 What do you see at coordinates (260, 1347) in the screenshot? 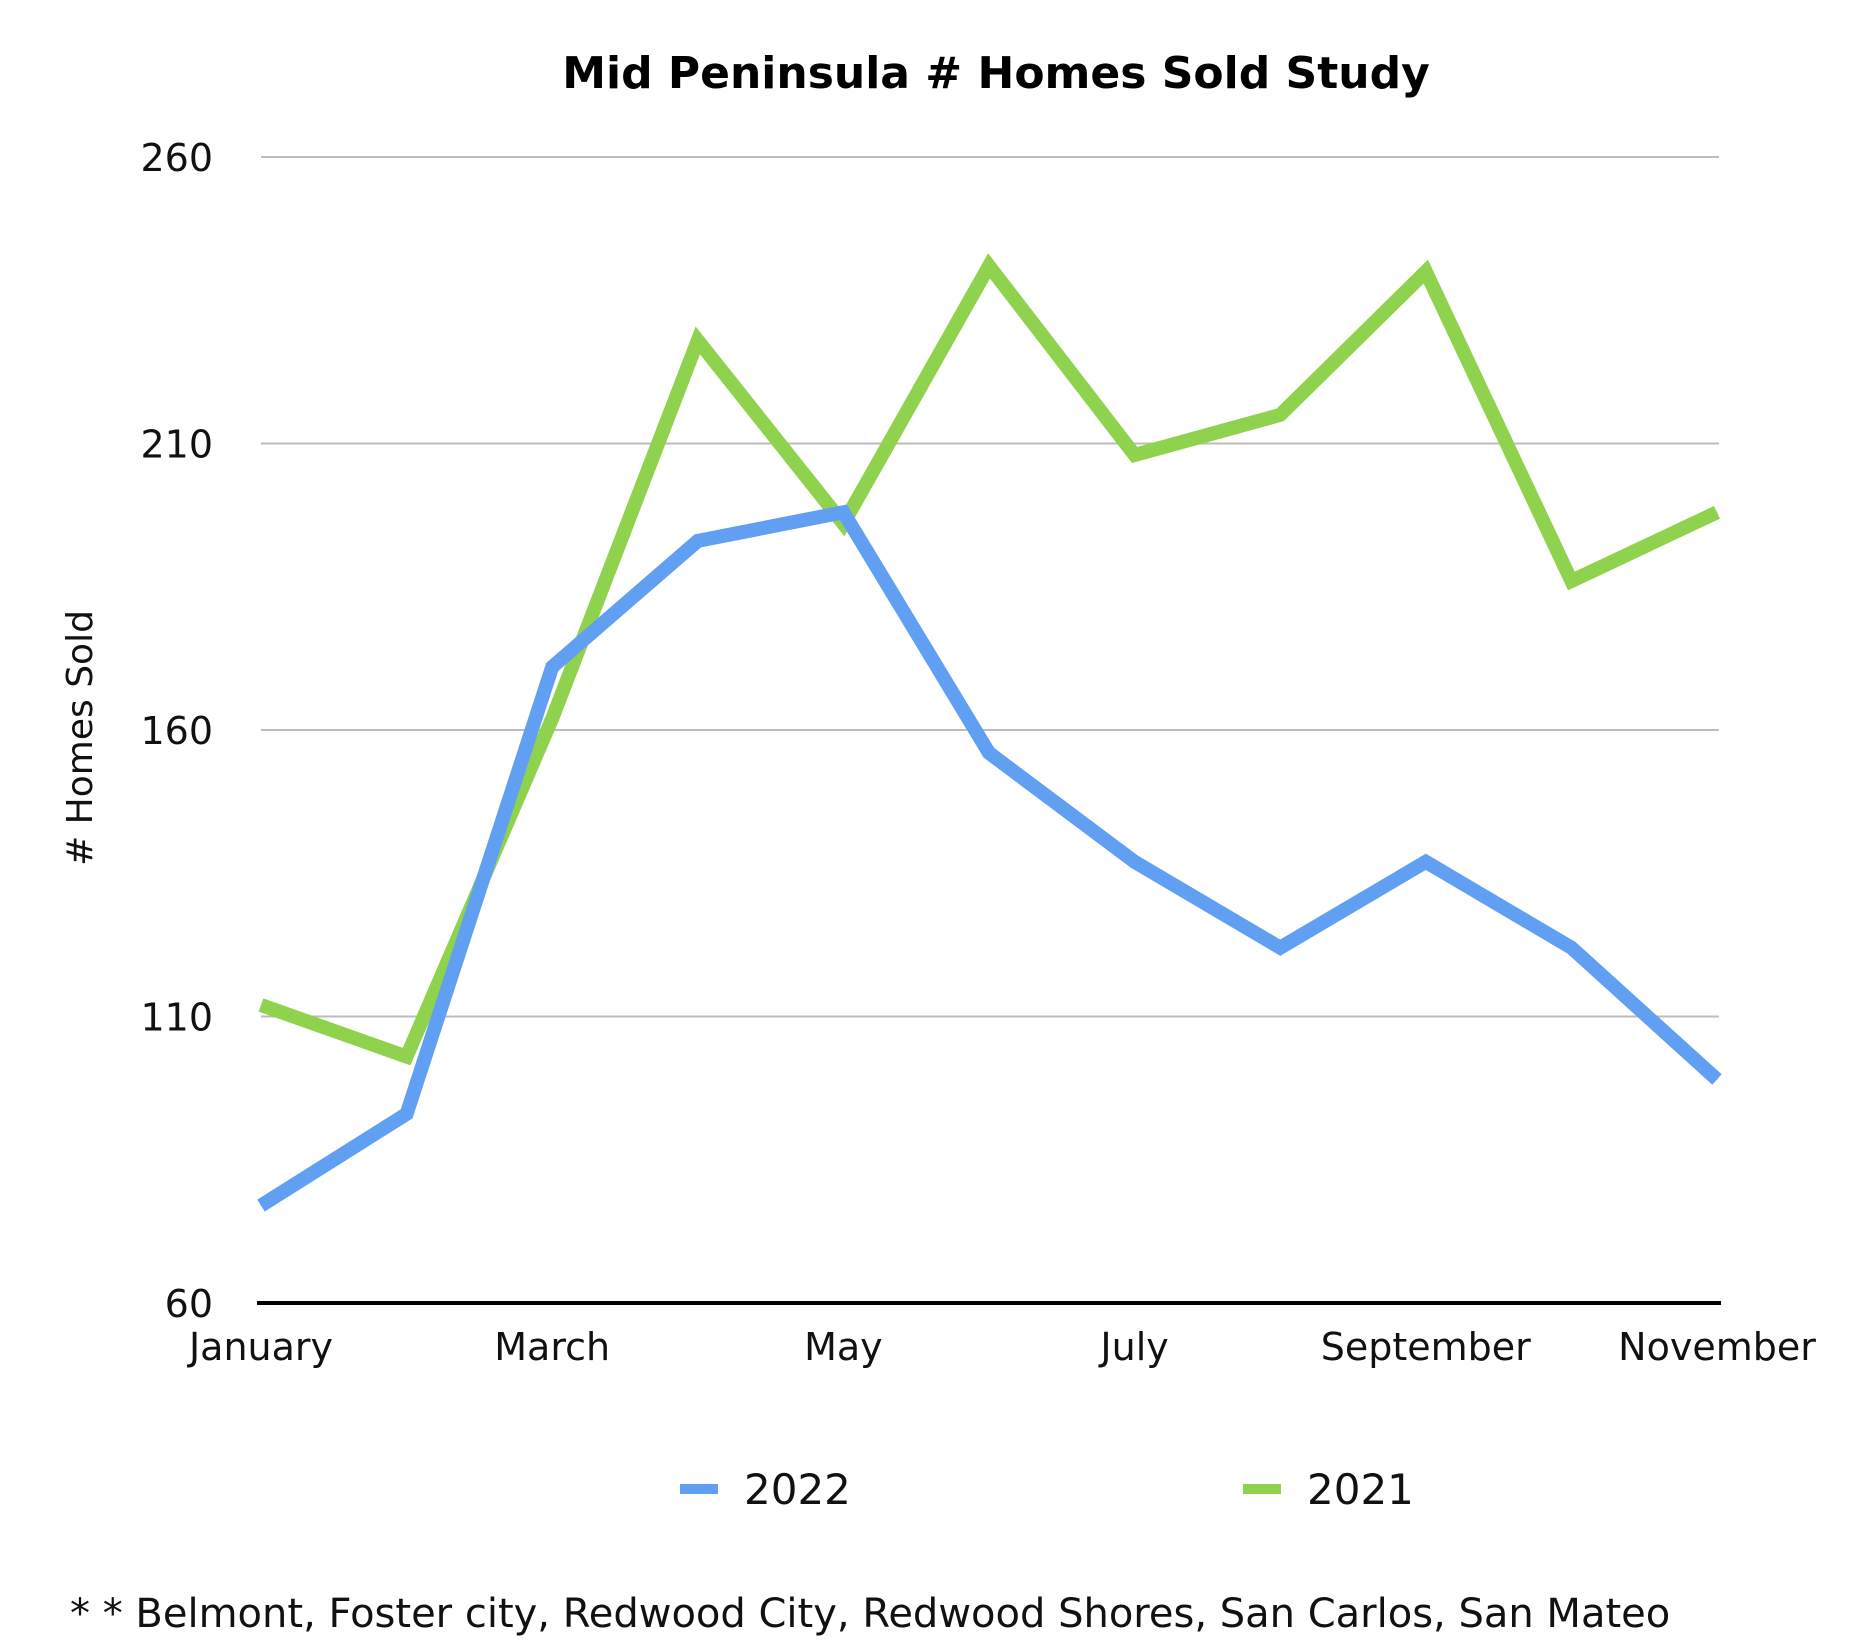
I see `x-tick-label: January` at bounding box center [260, 1347].